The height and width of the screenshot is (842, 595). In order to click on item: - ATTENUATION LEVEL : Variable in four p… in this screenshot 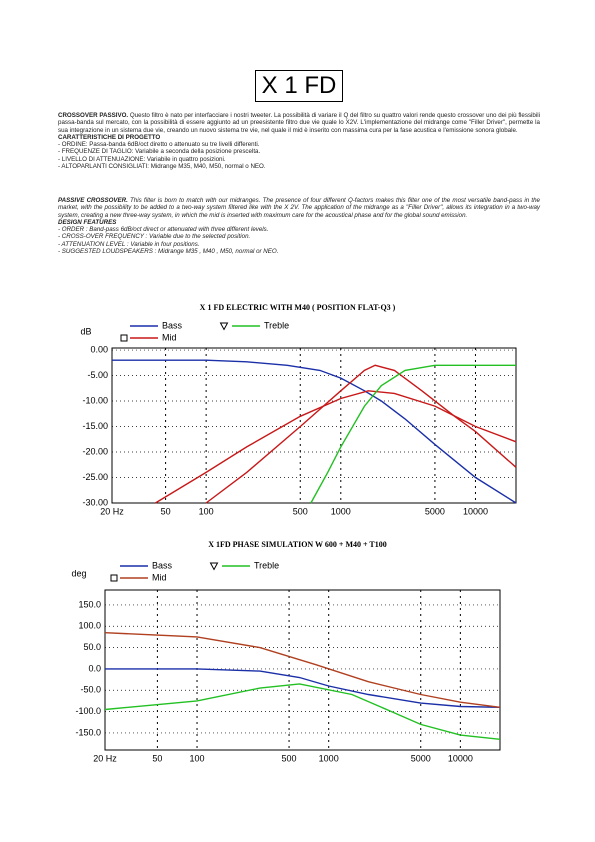, I will do `click(129, 244)`.